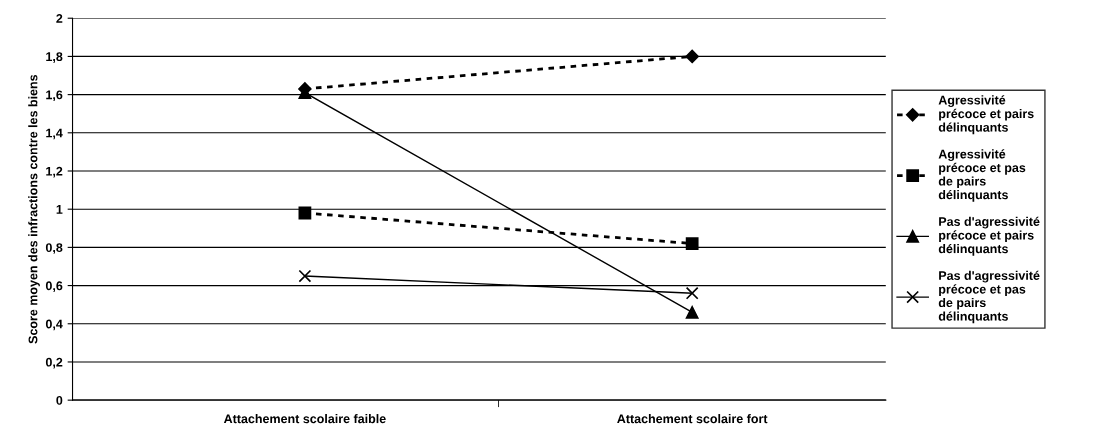  Describe the element at coordinates (304, 419) in the screenshot. I see `x-tick-label: Attachement scolaire faible` at that location.